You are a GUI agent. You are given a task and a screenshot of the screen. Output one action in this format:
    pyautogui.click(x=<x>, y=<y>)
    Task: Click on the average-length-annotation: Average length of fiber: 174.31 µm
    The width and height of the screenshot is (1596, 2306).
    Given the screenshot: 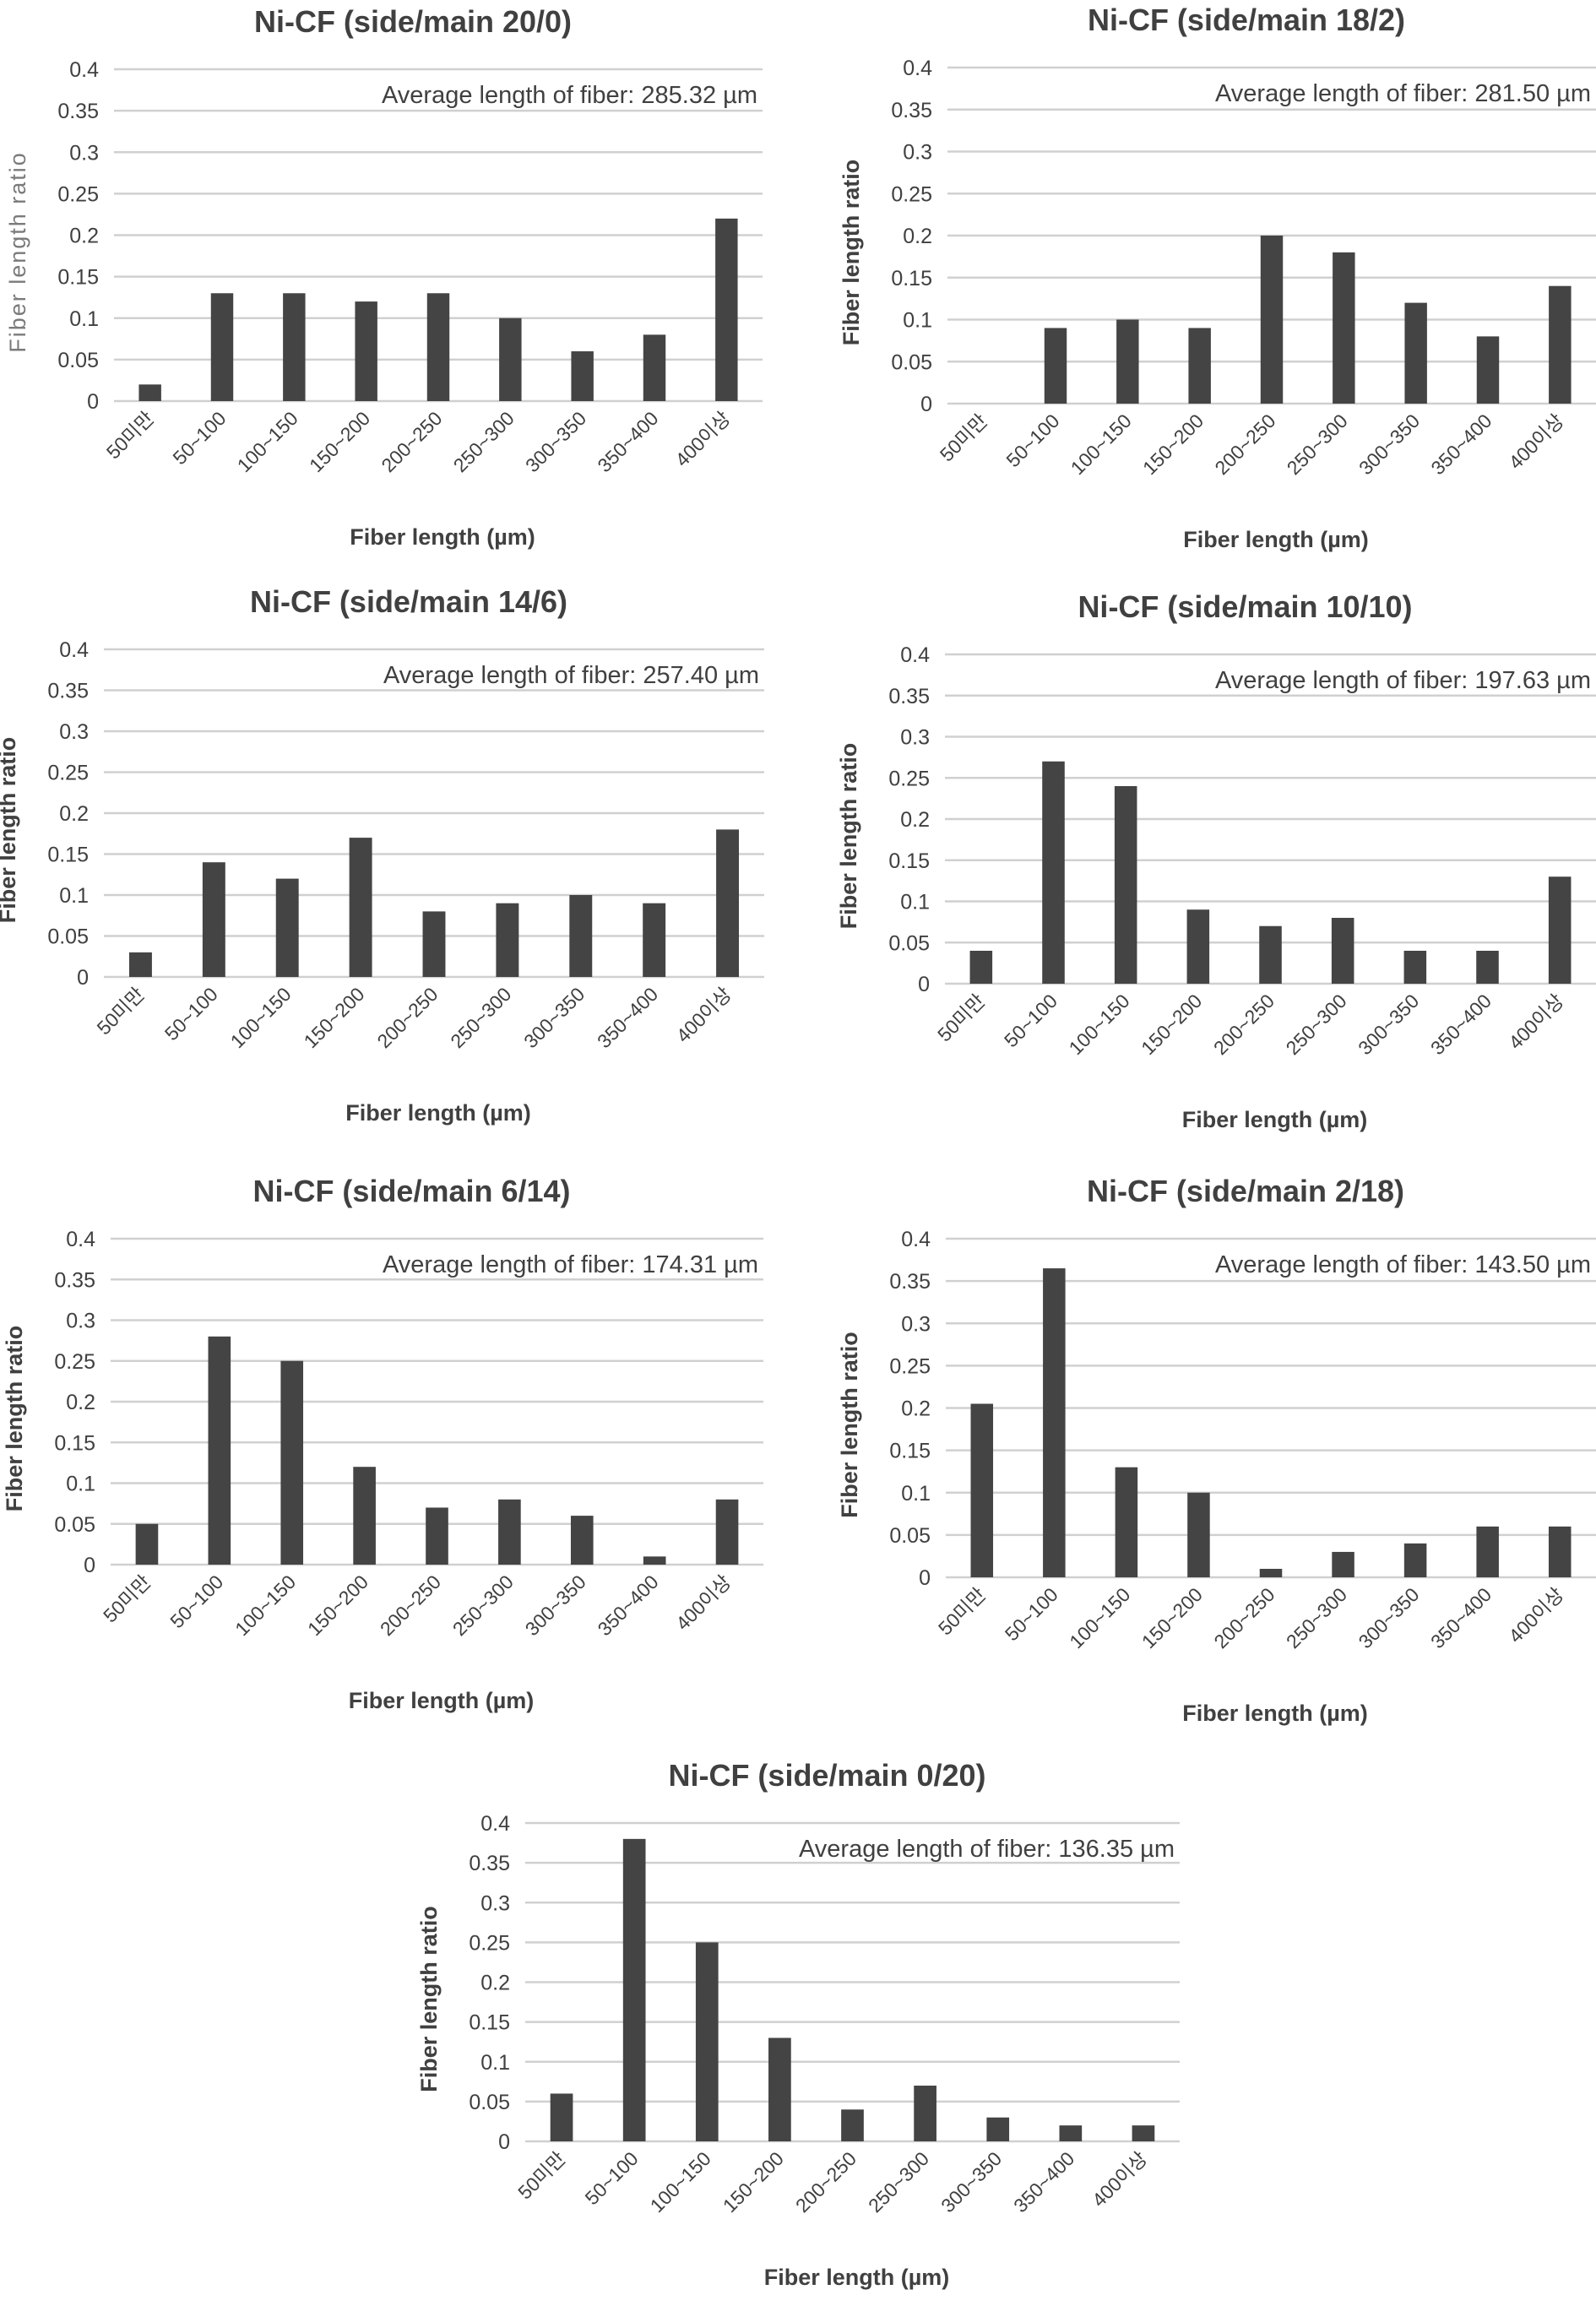 What is the action you would take?
    pyautogui.click(x=570, y=1265)
    